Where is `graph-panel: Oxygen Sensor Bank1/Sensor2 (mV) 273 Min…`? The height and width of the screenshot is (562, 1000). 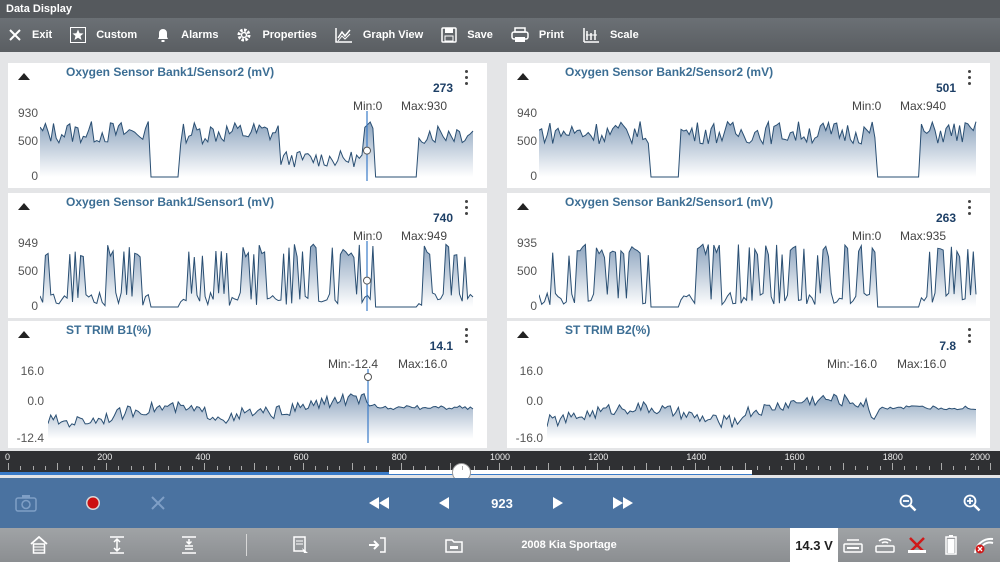
graph-panel: Oxygen Sensor Bank1/Sensor2 (mV) 273 Min… is located at coordinates (247, 125).